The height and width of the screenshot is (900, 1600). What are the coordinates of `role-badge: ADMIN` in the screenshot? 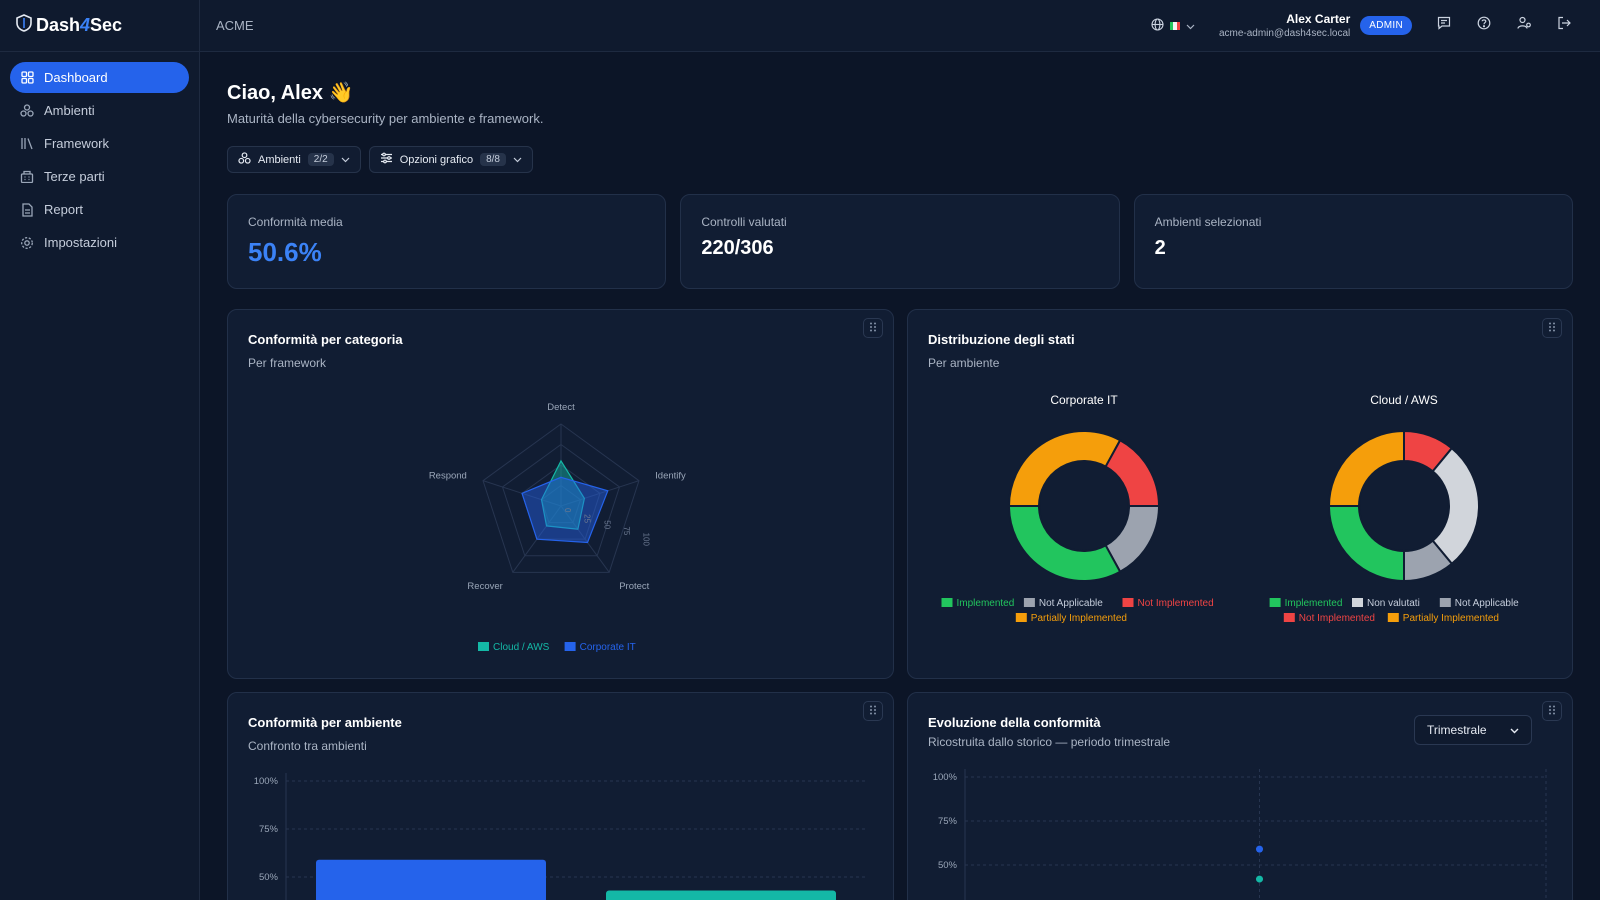 It's located at (1386, 25).